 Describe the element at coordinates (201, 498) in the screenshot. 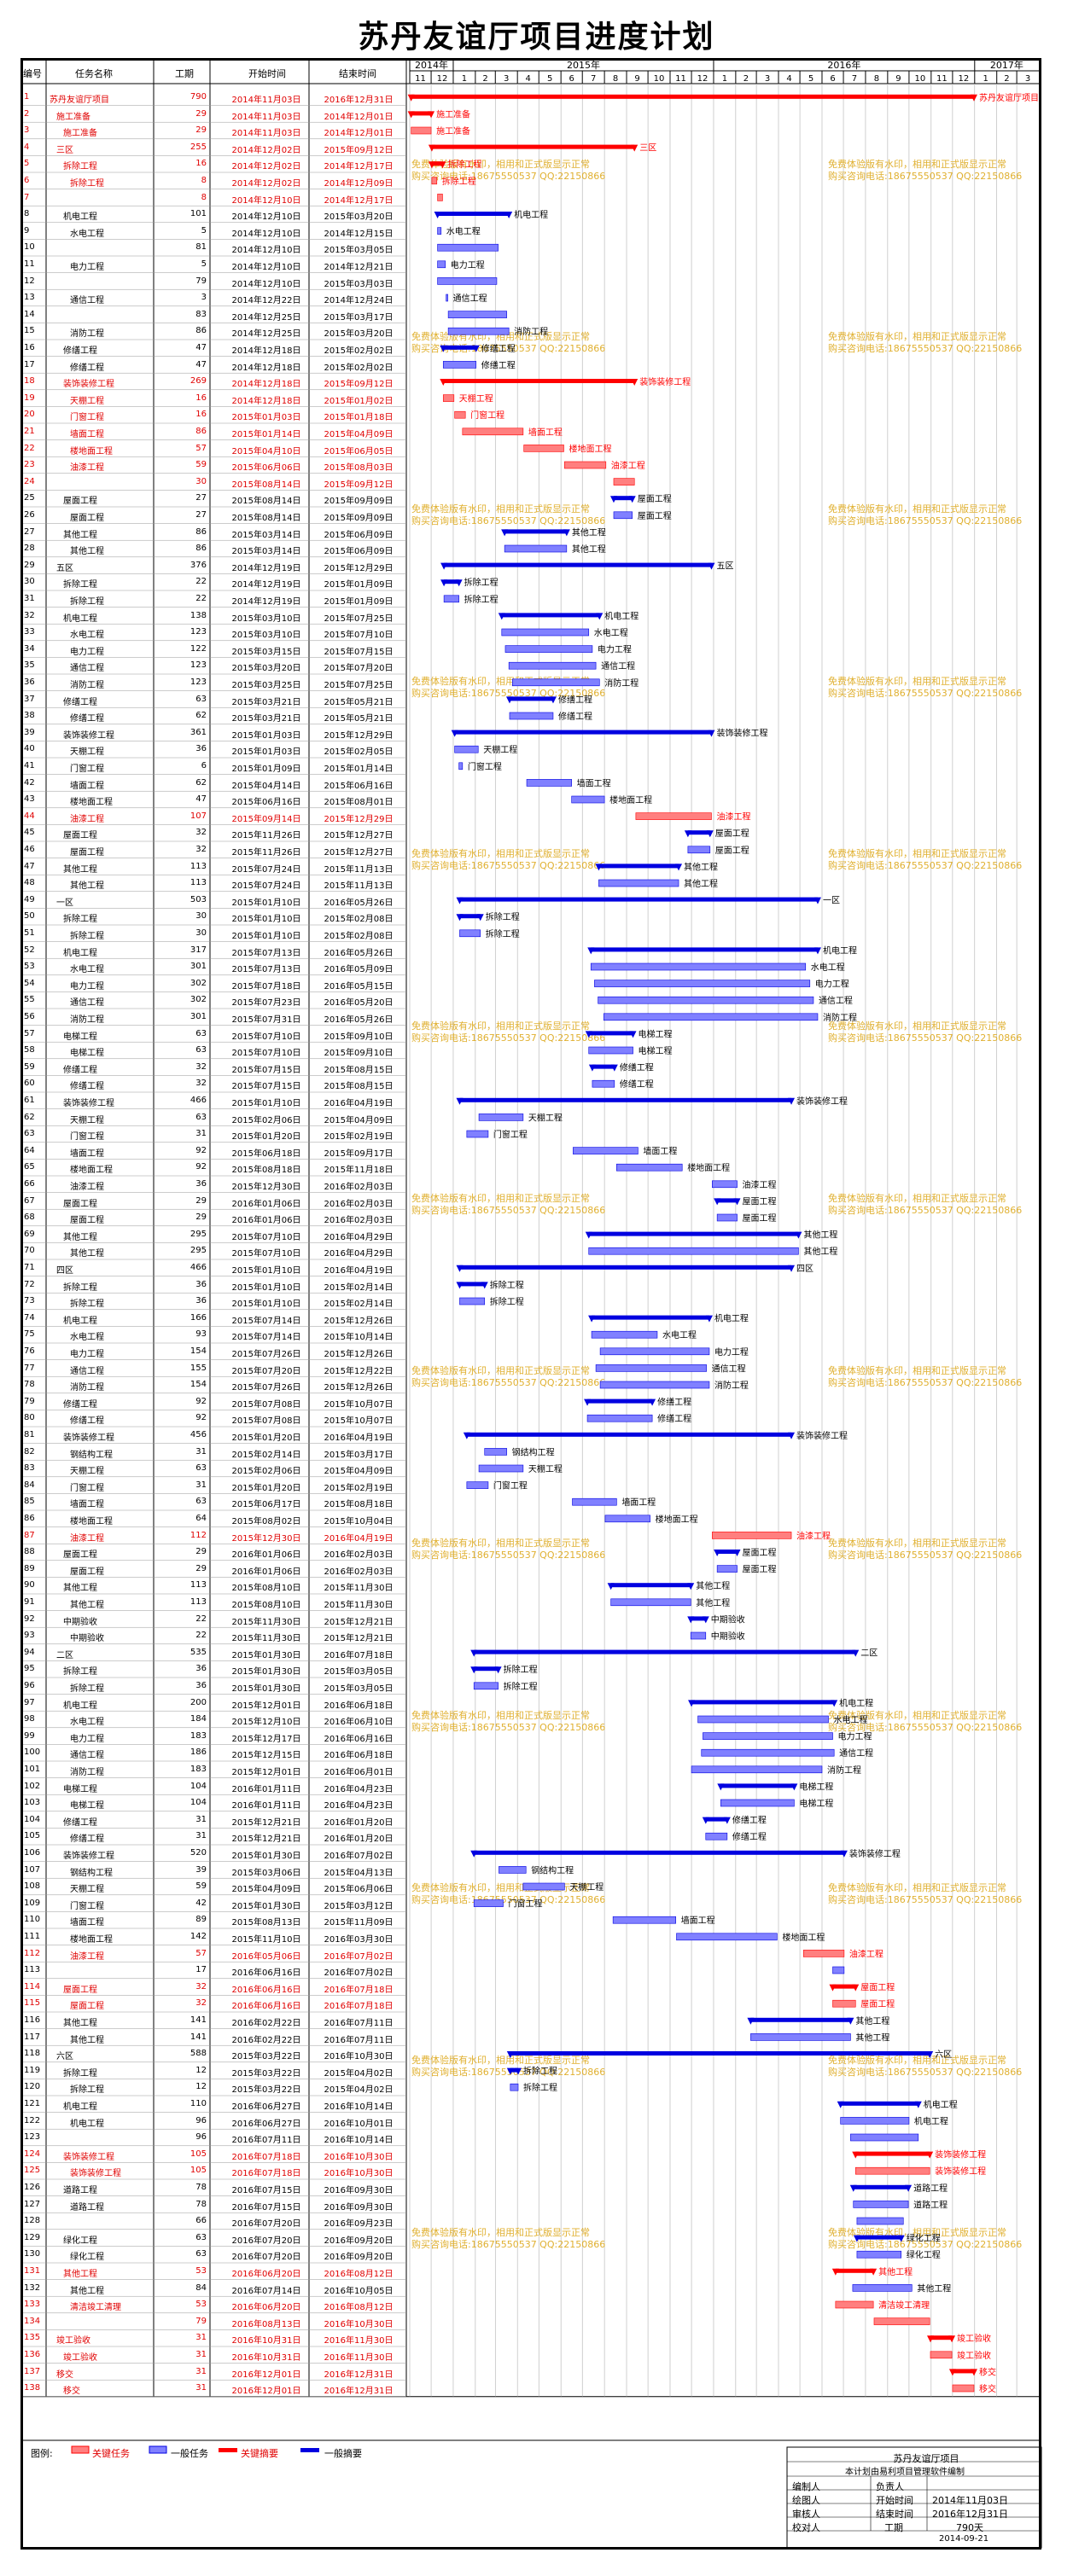

I see `cell-duration: 27` at that location.